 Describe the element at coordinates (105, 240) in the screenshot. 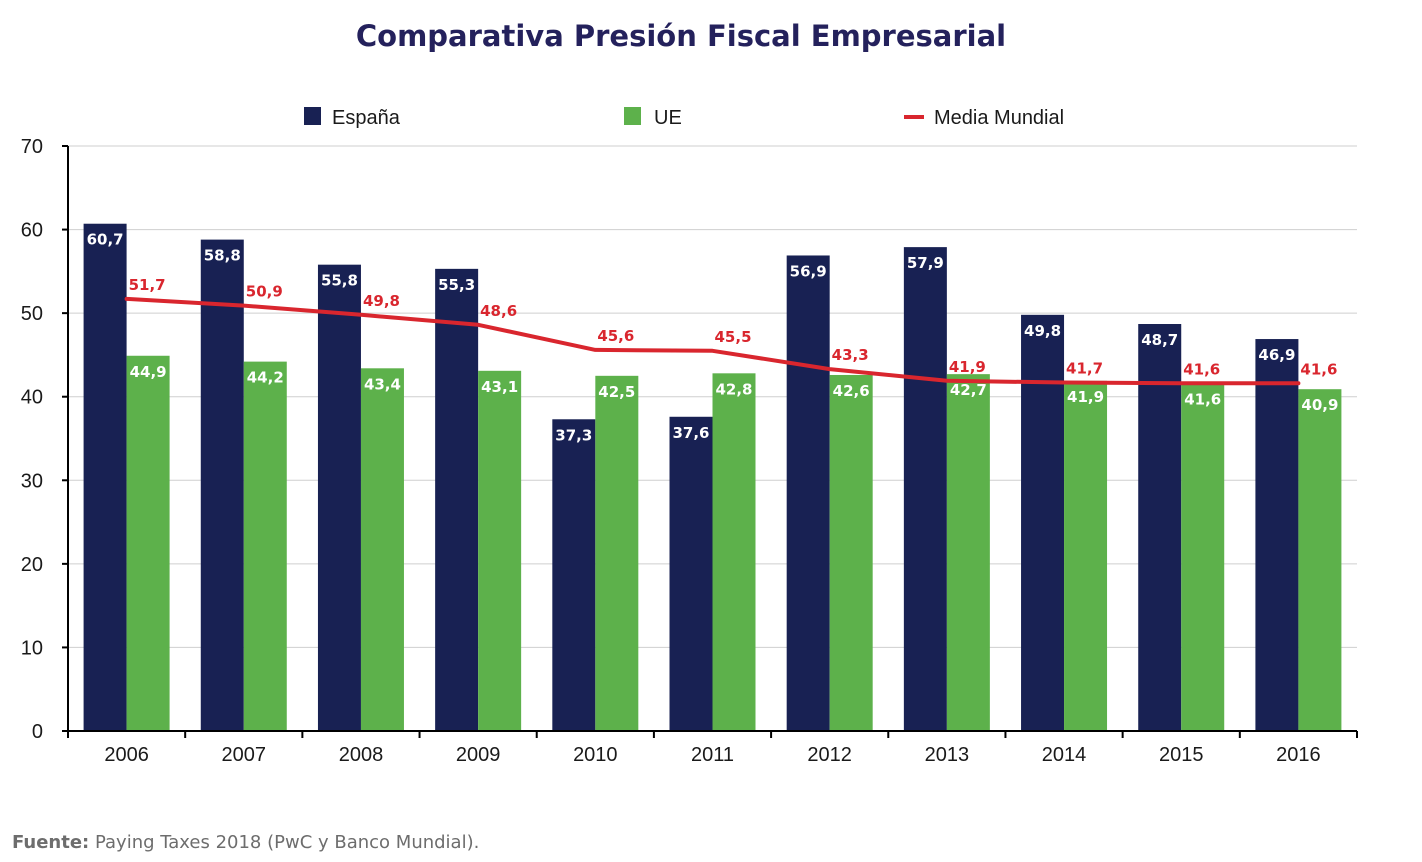

I see `bar-label-espana: 60,7` at that location.